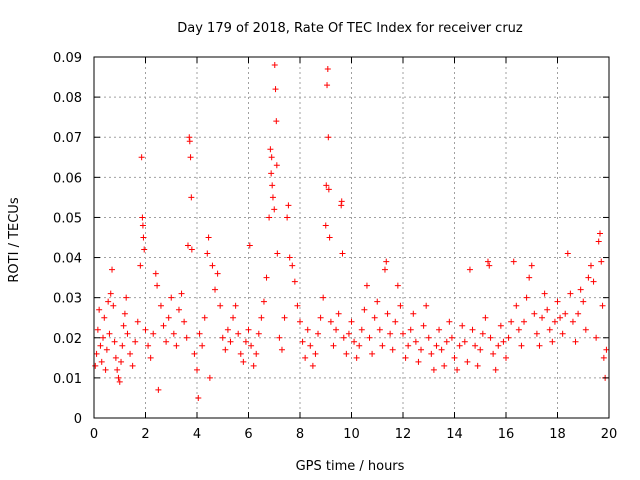 The width and height of the screenshot is (640, 480). What do you see at coordinates (609, 434) in the screenshot?
I see `x-tick-label: 20` at bounding box center [609, 434].